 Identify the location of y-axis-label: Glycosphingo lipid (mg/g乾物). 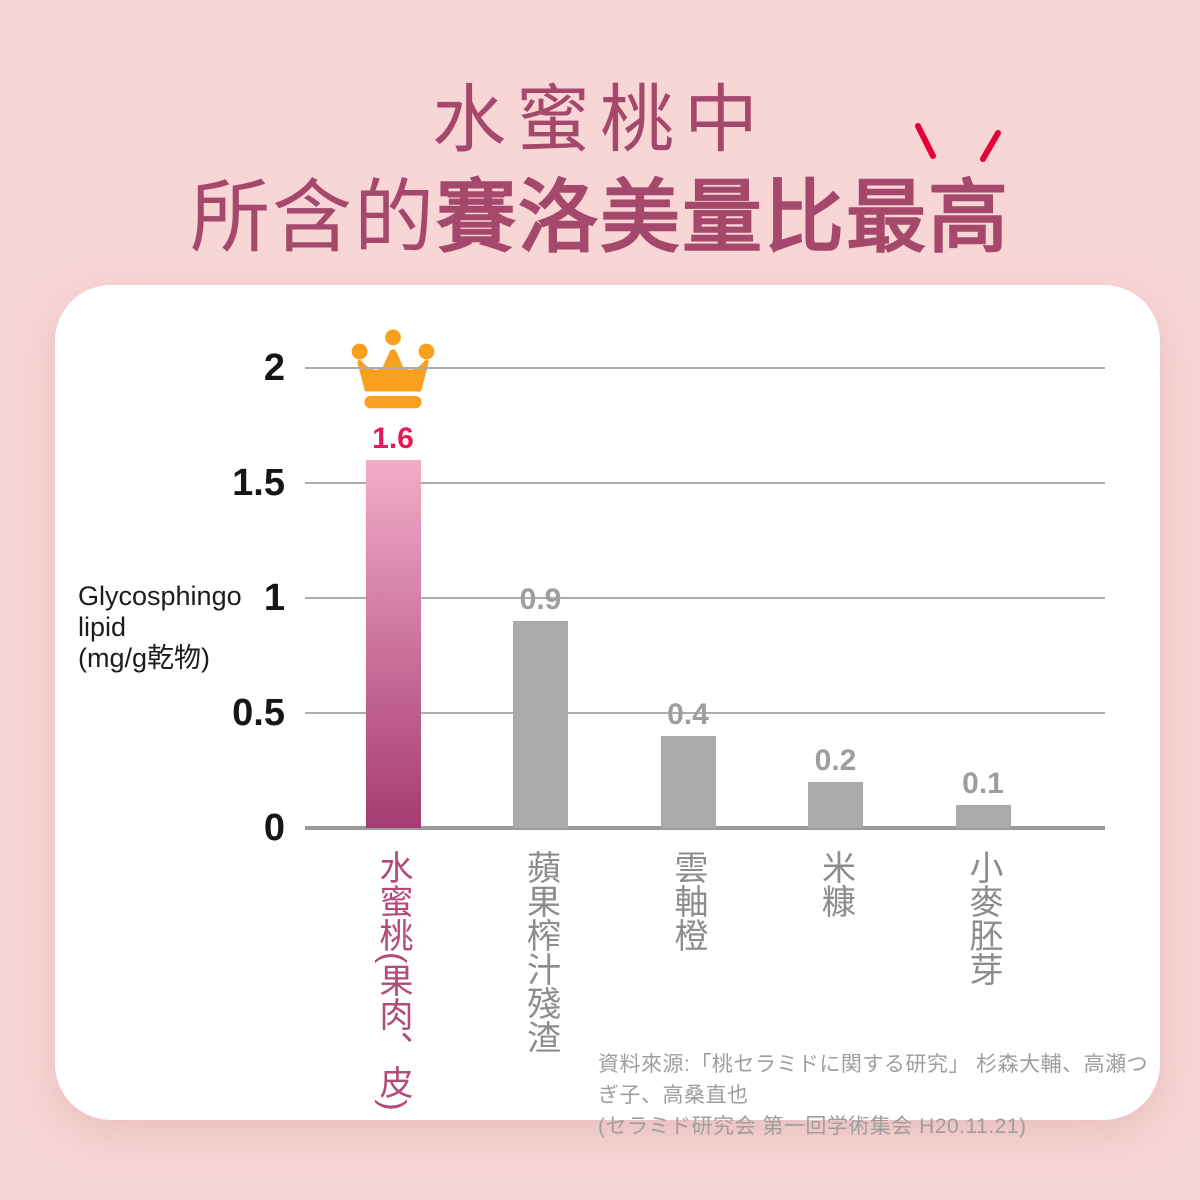
(160, 627).